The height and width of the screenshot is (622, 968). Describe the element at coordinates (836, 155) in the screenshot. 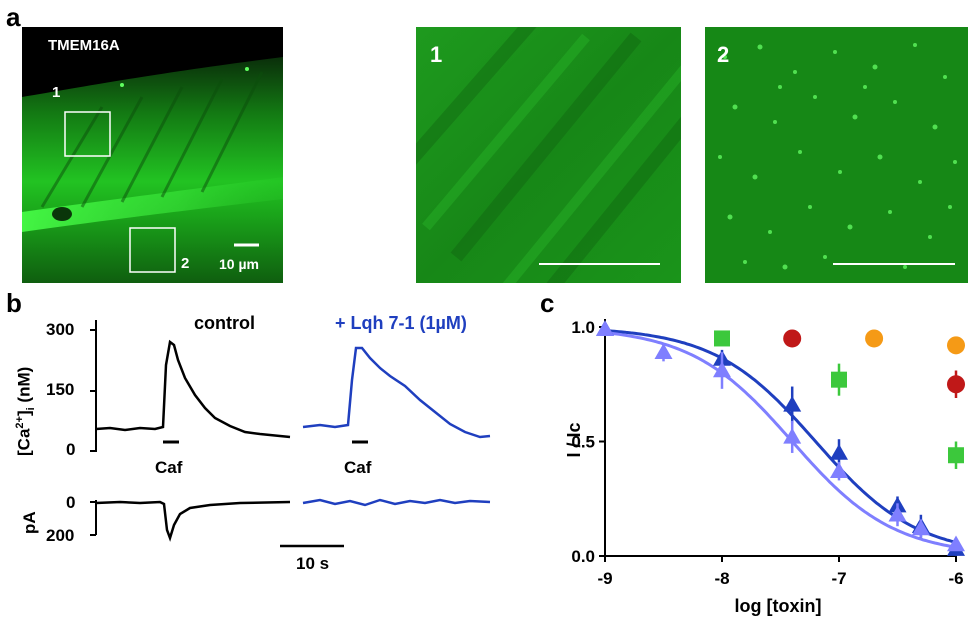

I see `inset-2-image` at that location.